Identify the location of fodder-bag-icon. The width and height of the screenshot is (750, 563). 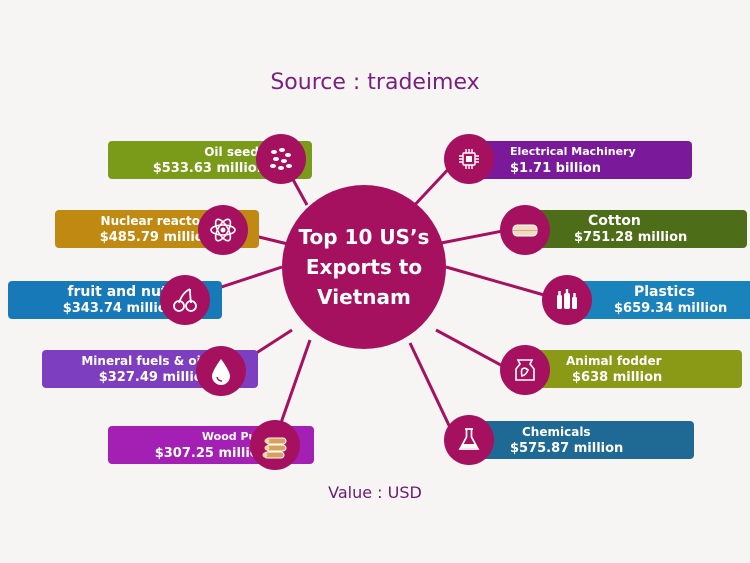
(525, 370).